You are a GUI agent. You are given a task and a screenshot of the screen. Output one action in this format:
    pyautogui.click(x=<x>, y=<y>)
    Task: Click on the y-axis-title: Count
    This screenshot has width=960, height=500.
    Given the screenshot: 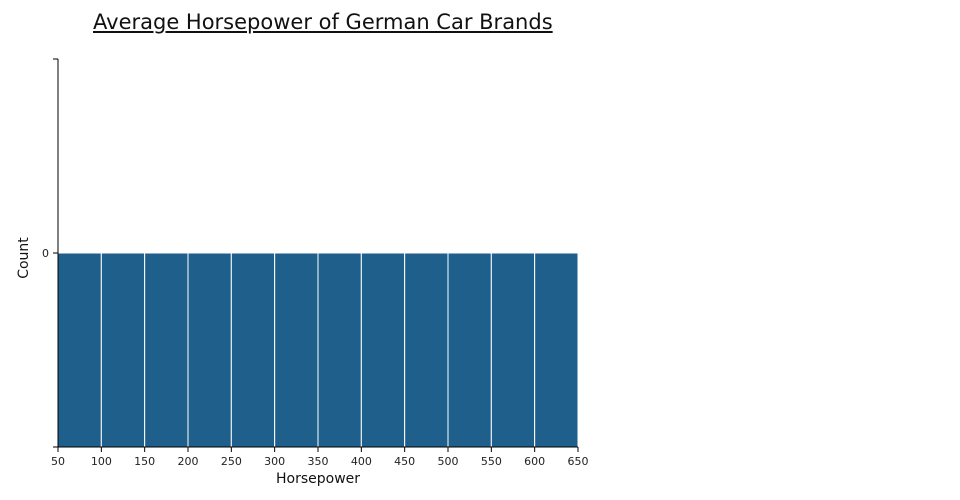 What is the action you would take?
    pyautogui.click(x=24, y=258)
    